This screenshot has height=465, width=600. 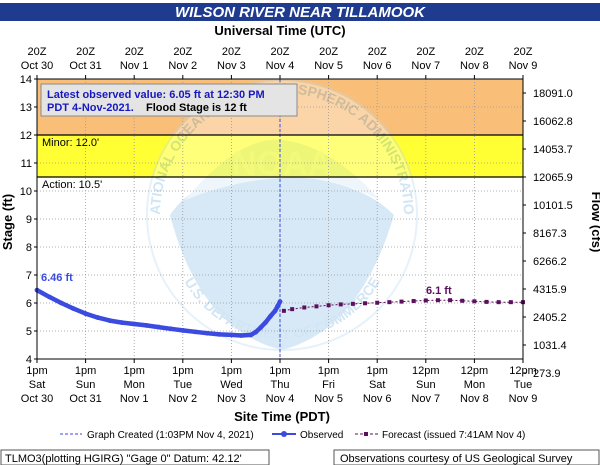 I want to click on x-tick-date: Oct 31, so click(x=85, y=399).